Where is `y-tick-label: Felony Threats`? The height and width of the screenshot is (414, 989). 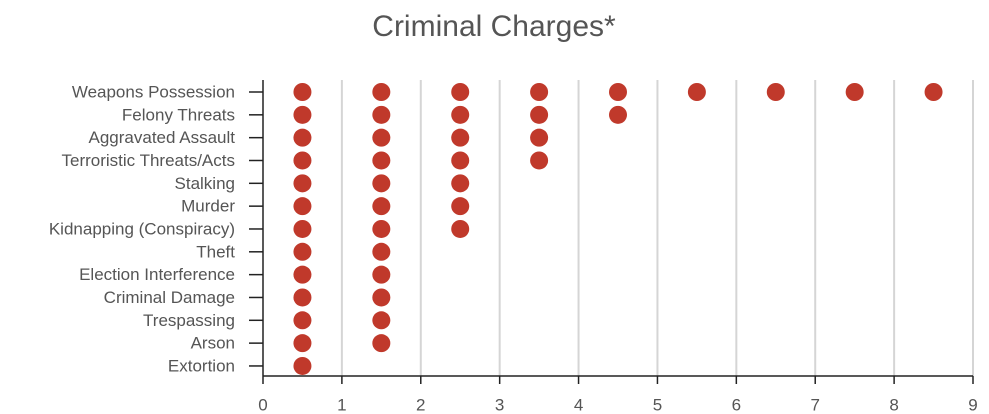
y-tick-label: Felony Threats is located at coordinates (178, 114).